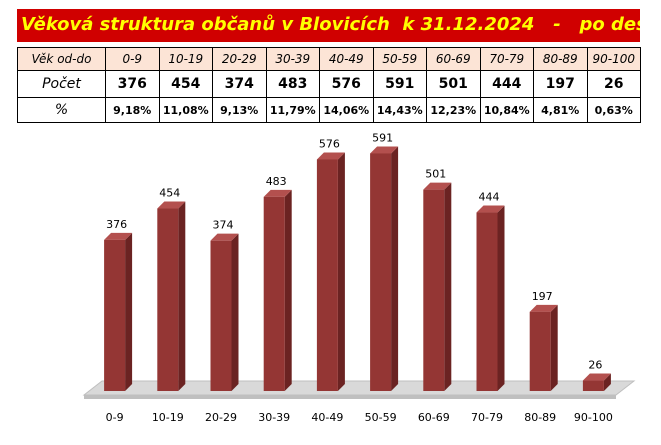 Image resolution: width=661 pixels, height=445 pixels. Describe the element at coordinates (595, 365) in the screenshot. I see `data-label: 26` at that location.